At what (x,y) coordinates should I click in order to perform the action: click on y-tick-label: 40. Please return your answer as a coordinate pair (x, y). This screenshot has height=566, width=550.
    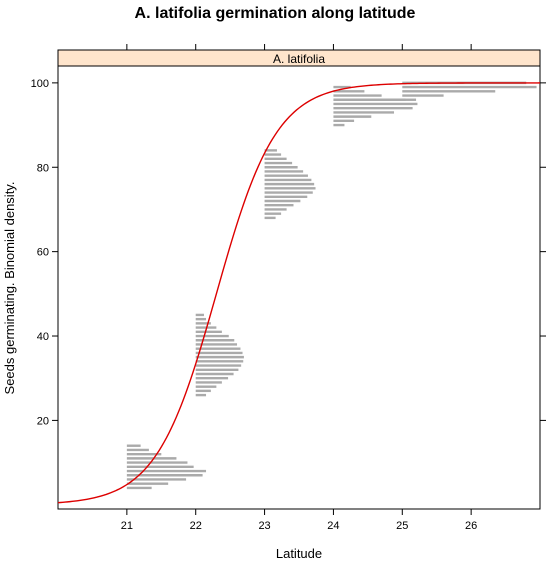
    Looking at the image, I should click on (43, 337).